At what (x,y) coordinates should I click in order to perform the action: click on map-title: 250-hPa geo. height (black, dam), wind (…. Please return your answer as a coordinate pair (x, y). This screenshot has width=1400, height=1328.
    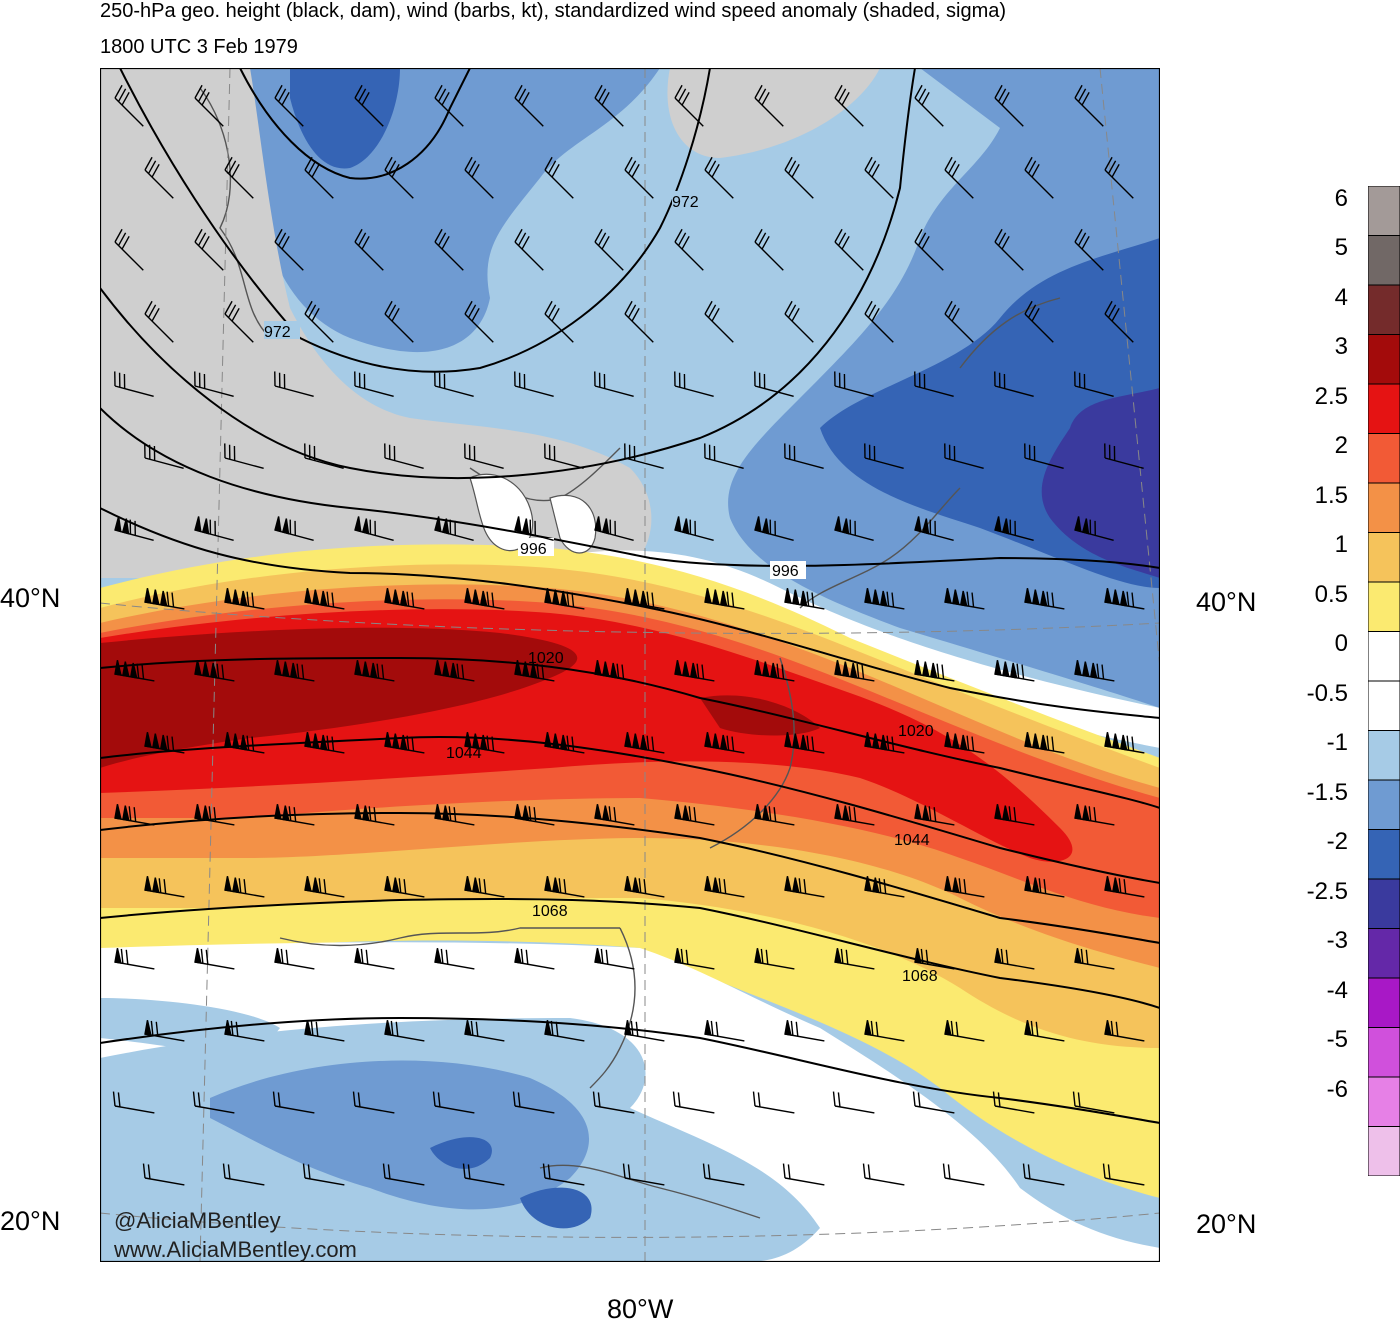
    Looking at the image, I should click on (553, 11).